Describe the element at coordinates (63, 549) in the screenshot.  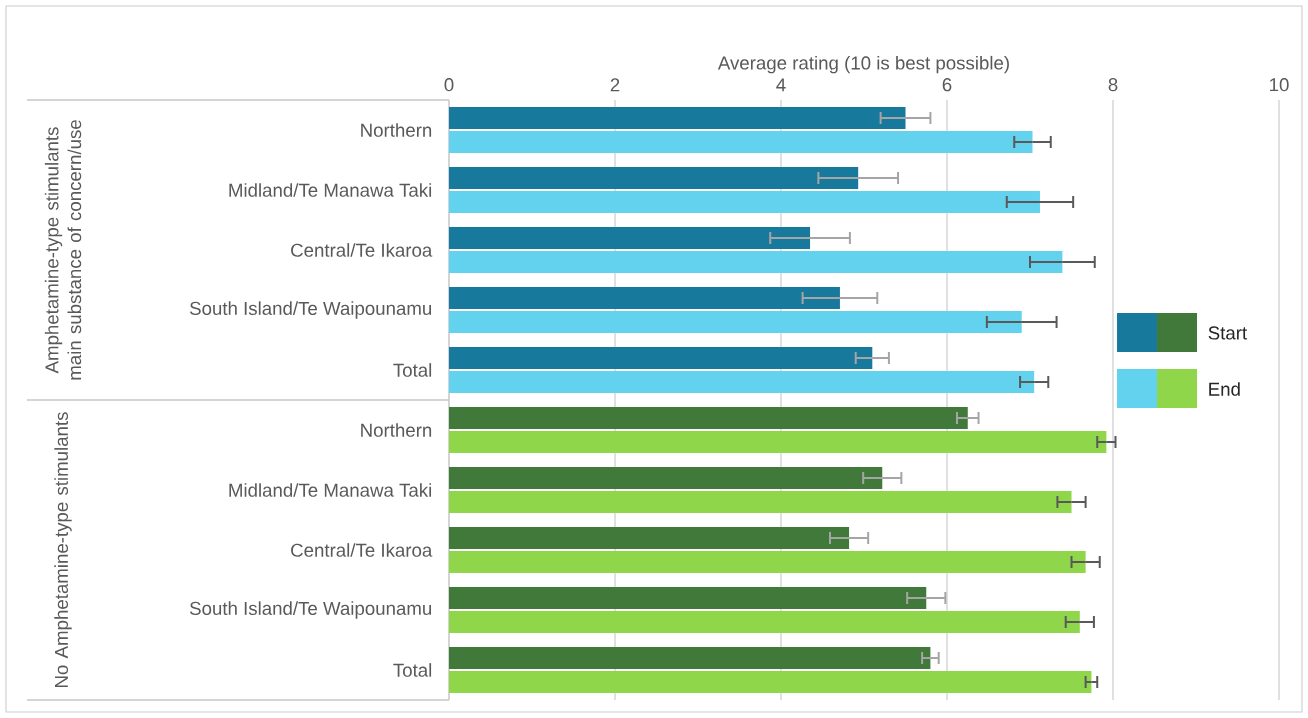
I see `text: No Amphetamine-type stimulants` at that location.